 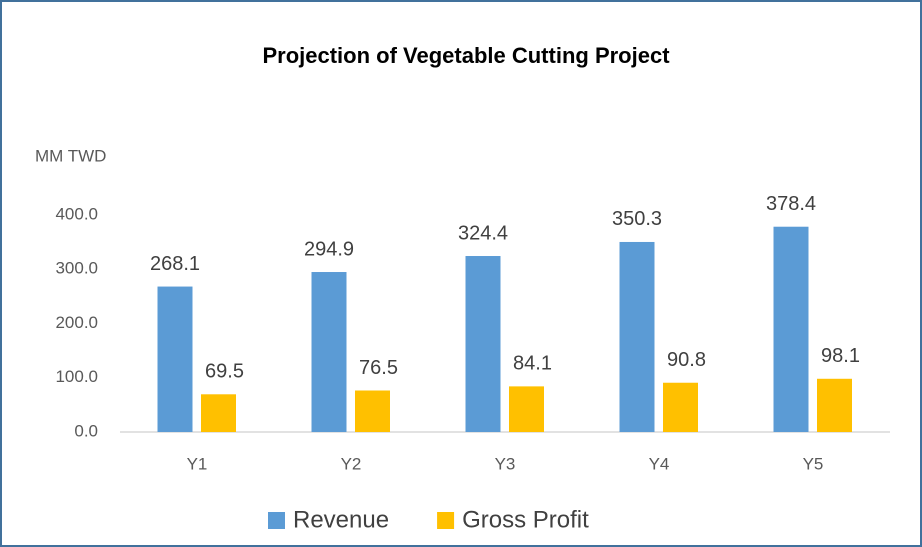 What do you see at coordinates (686, 360) in the screenshot?
I see `data-label: 90.8` at bounding box center [686, 360].